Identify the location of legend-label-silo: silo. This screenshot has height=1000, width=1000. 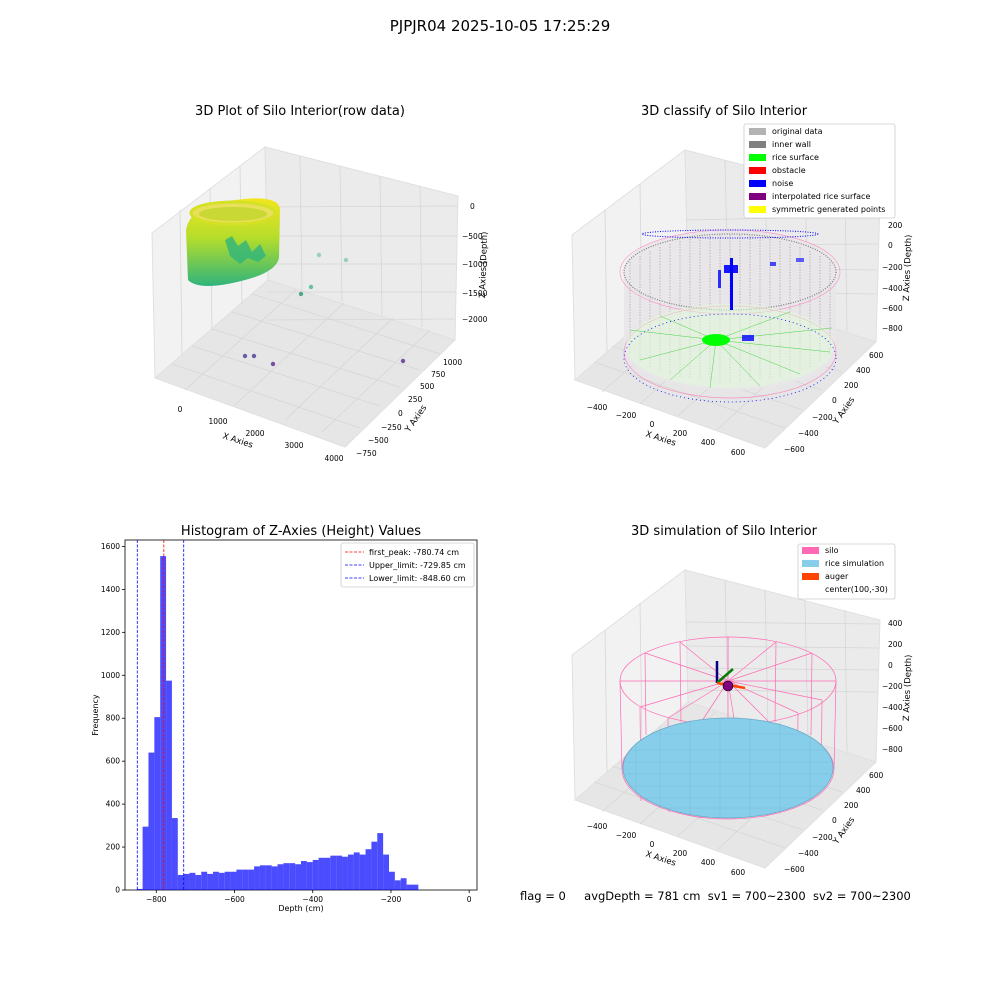
(832, 550).